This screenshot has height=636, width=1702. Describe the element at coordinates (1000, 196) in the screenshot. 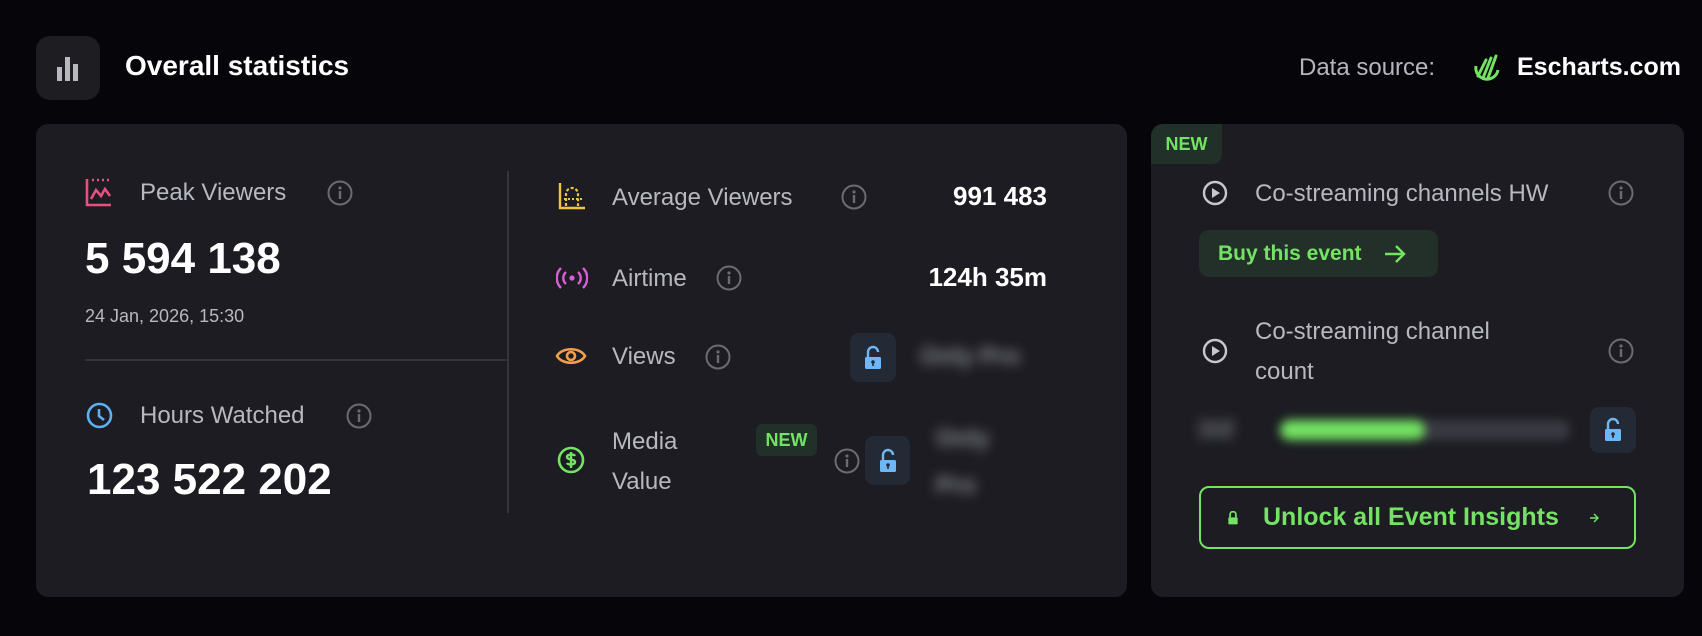

I see `average-viewers-value: 991 483` at that location.